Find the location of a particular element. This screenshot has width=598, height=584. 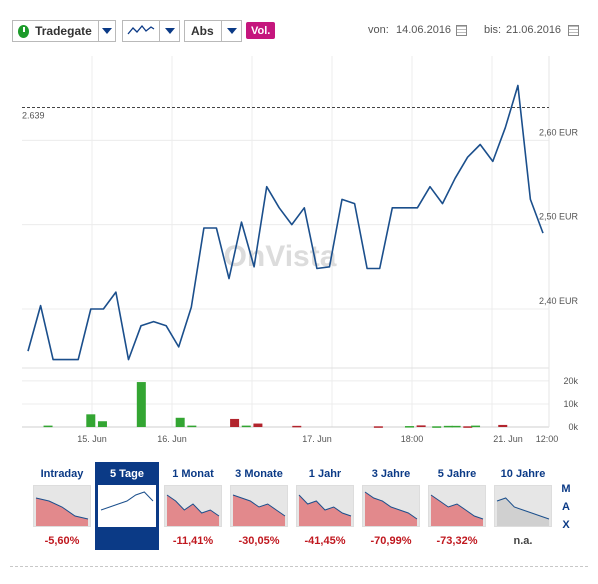

period-label: 1 Jahr is located at coordinates (325, 474).